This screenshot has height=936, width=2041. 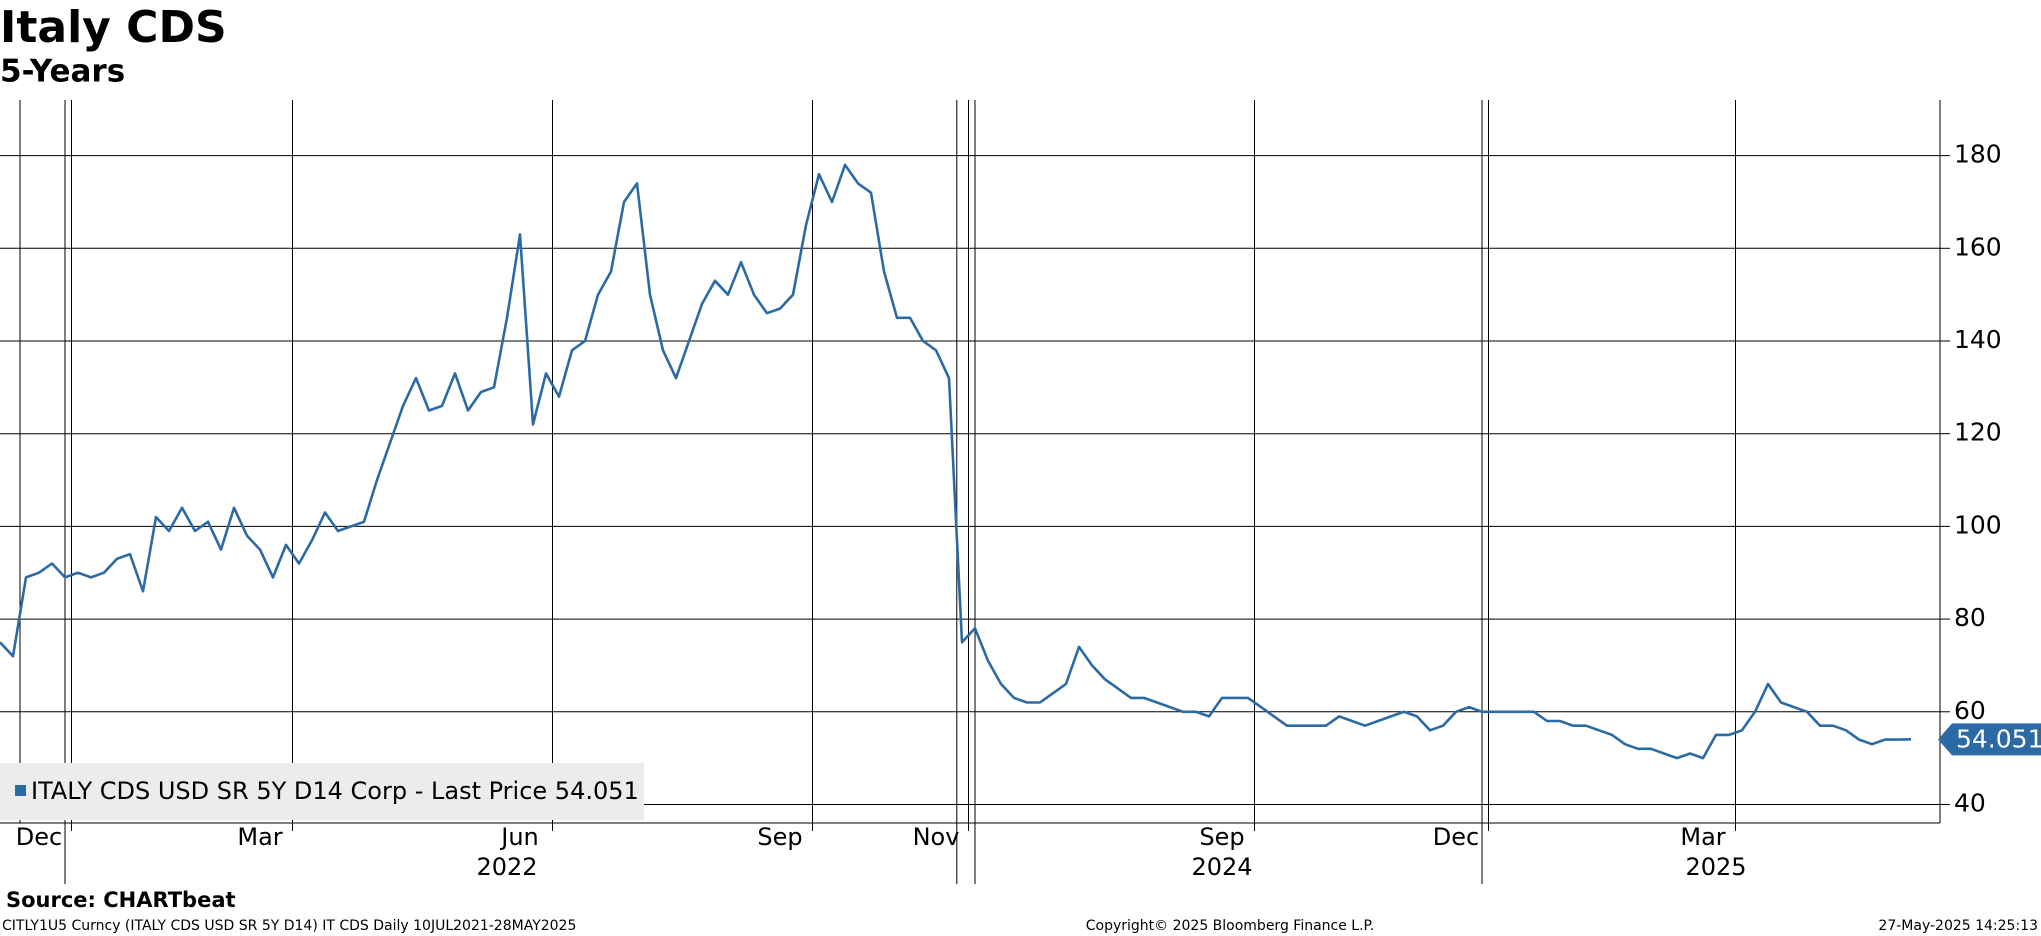 I want to click on chart-subtitle: 5-Years, so click(x=62, y=72).